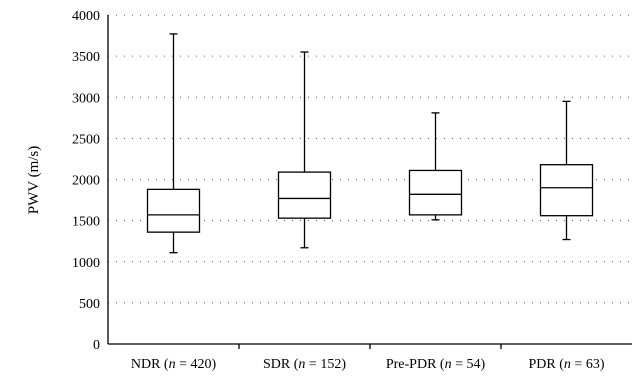 This screenshot has width=632, height=379. Describe the element at coordinates (150, 364) in the screenshot. I see `category-label-prefix: NDR (` at that location.